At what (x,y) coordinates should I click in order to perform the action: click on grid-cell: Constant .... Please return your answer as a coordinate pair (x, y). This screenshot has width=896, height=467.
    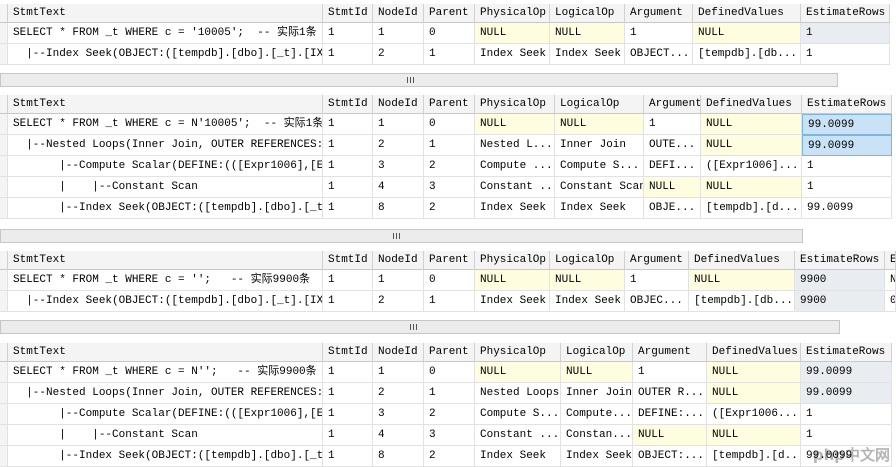
    Looking at the image, I should click on (518, 435).